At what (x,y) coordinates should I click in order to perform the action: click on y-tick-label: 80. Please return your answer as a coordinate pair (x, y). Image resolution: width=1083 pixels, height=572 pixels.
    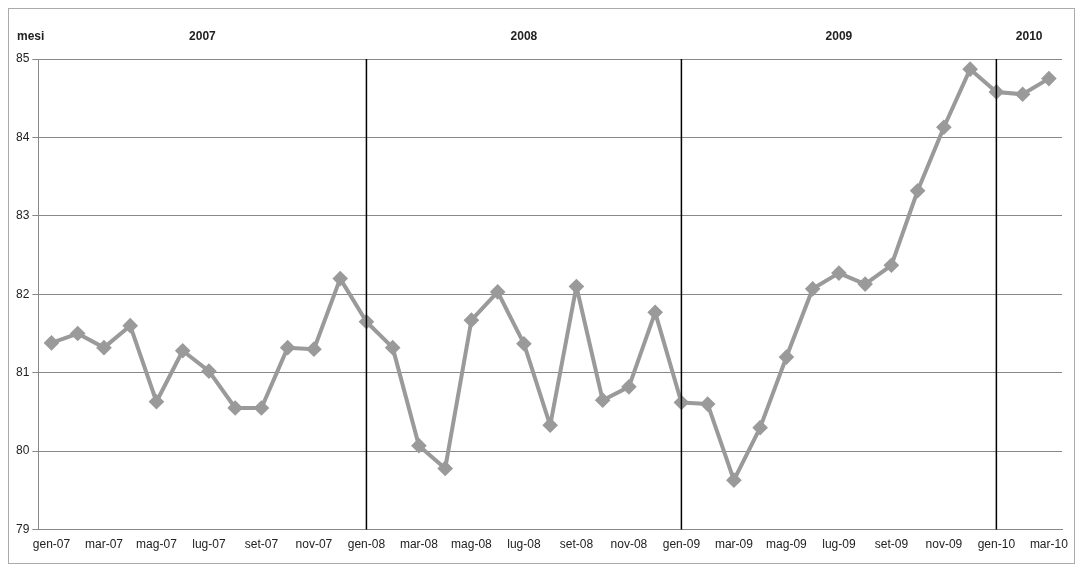
    Looking at the image, I should click on (22, 450).